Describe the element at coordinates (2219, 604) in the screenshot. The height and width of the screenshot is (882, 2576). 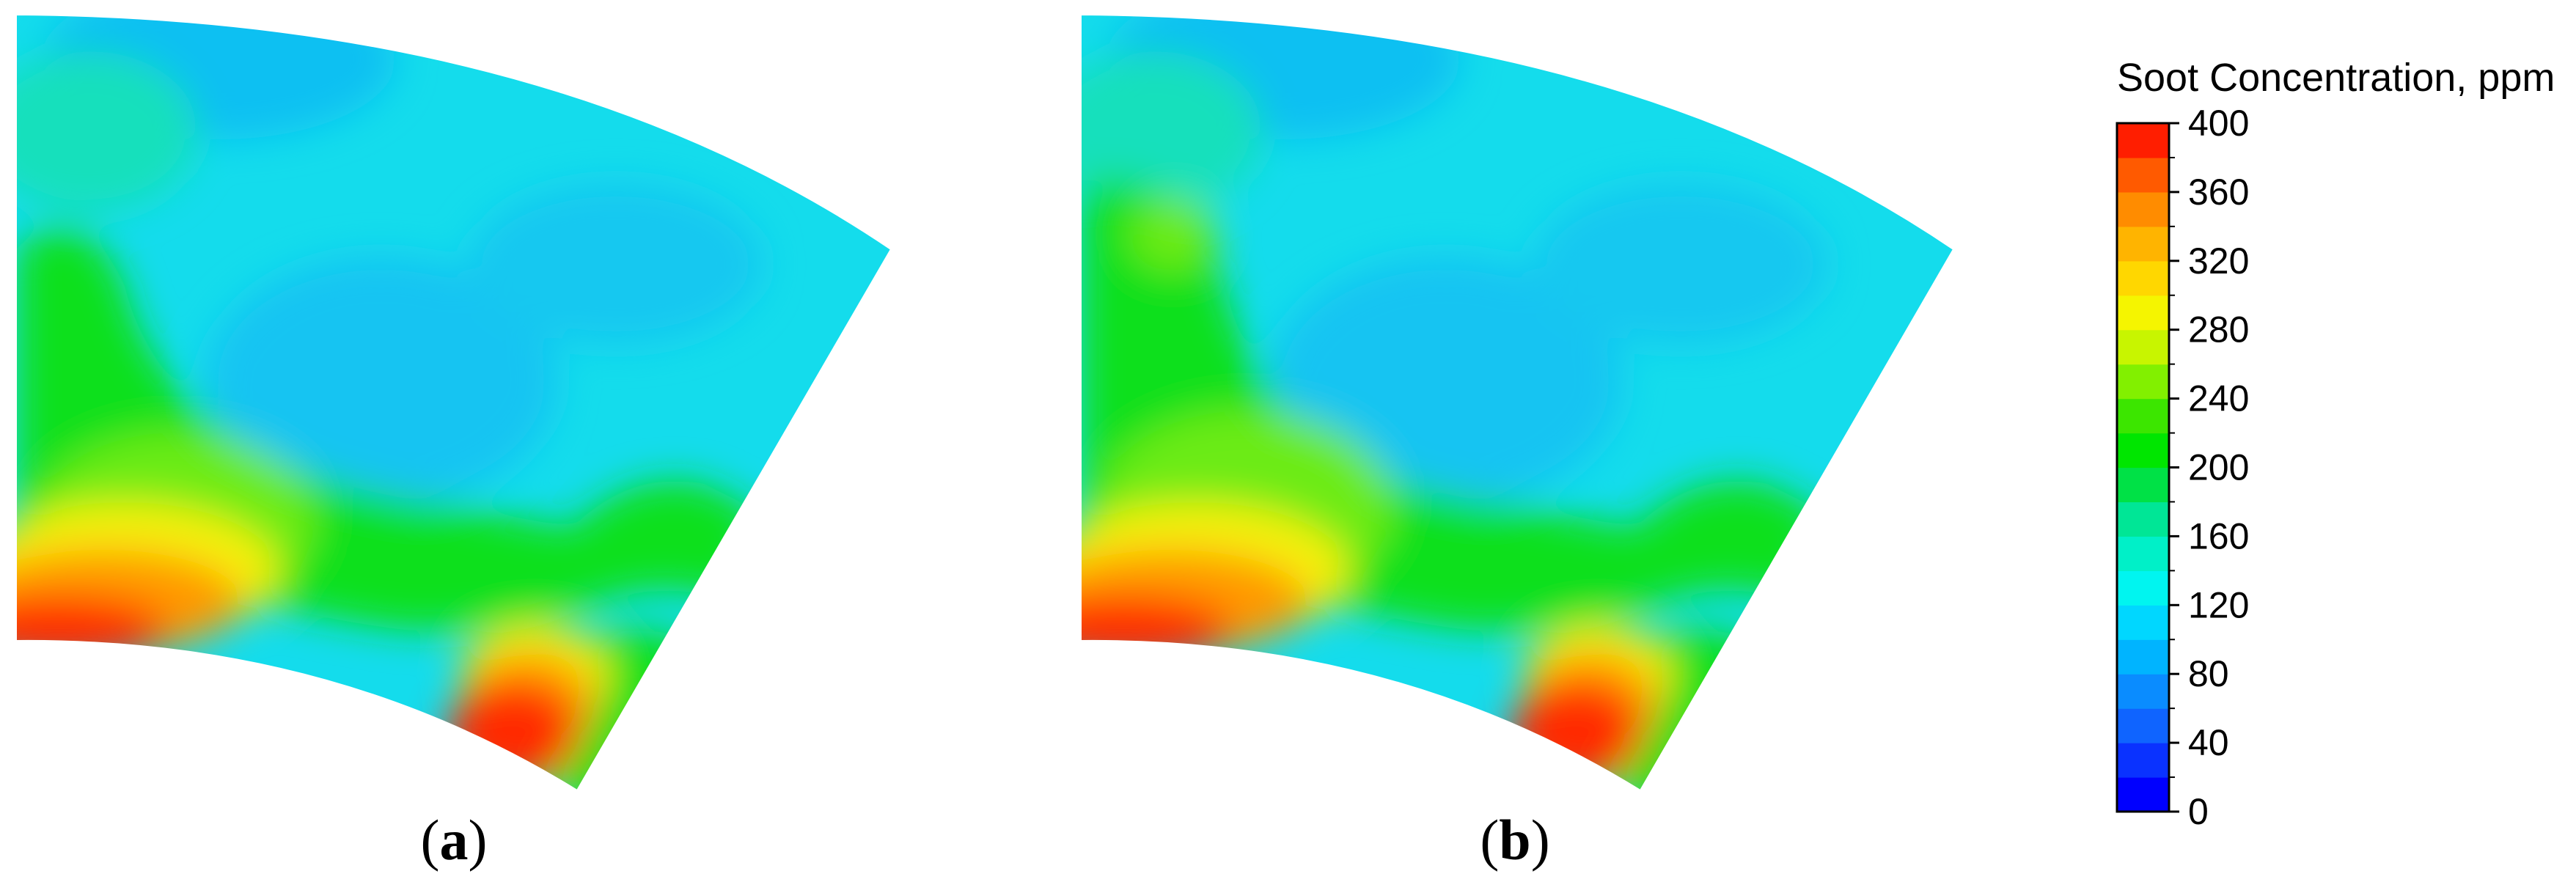
I see `colorbar-tick-label: 120` at that location.